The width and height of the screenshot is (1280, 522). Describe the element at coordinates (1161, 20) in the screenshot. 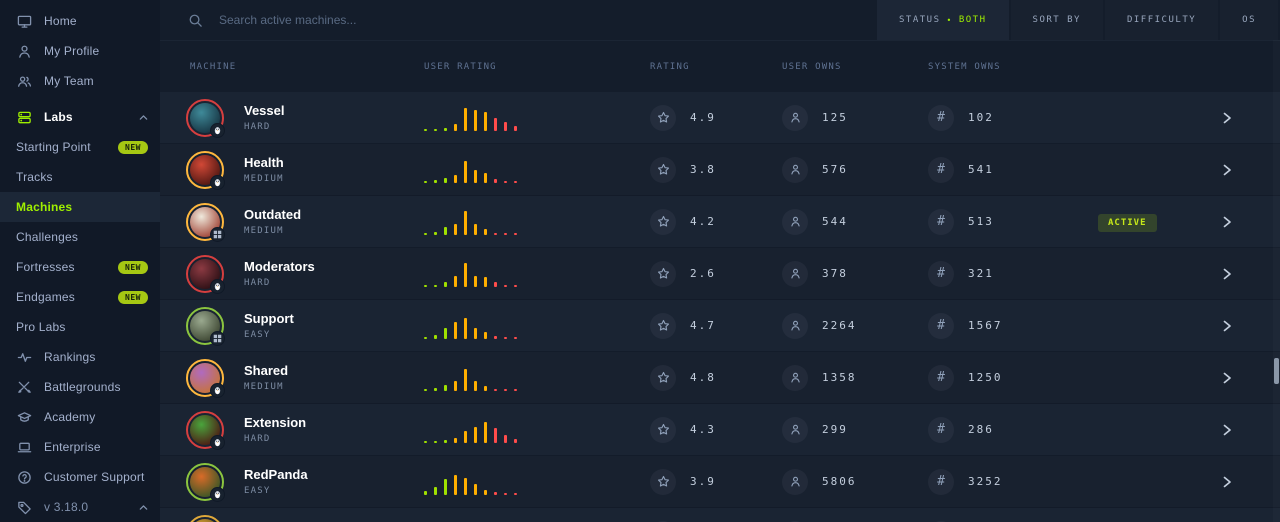

I see `filter-button-difficulty: DIFFICULTY` at that location.